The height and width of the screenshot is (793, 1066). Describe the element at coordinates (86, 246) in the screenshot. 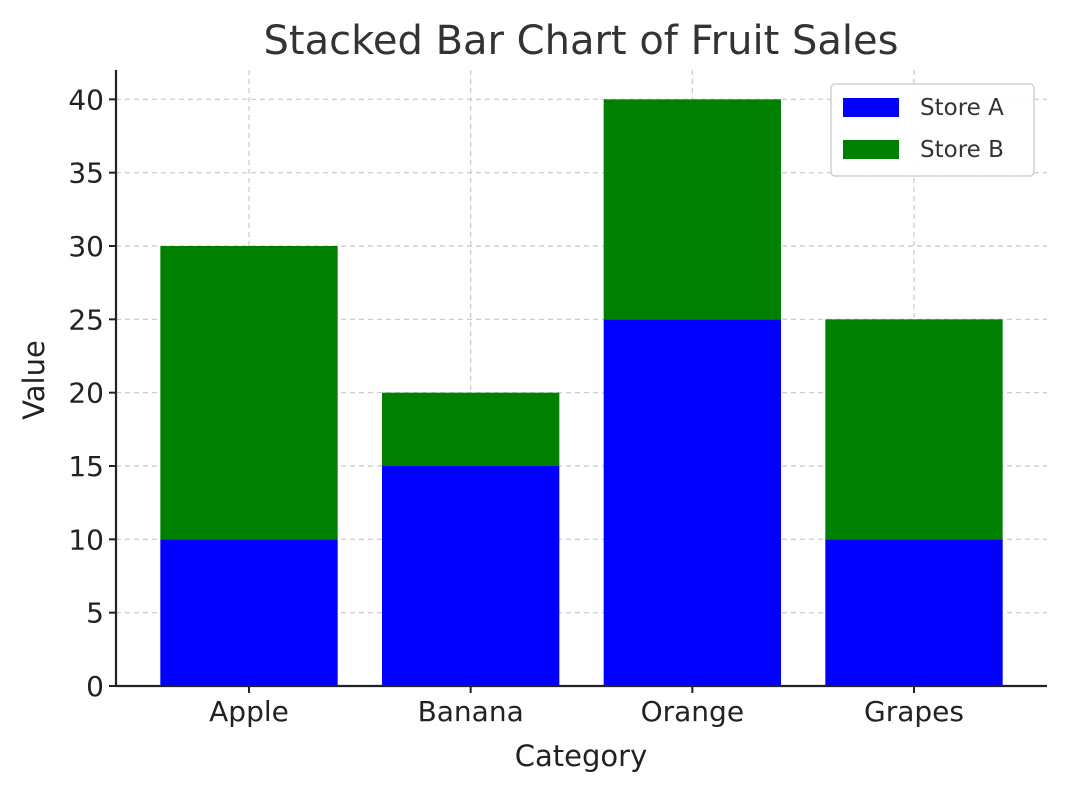

I see `y-tick-label: 30` at that location.